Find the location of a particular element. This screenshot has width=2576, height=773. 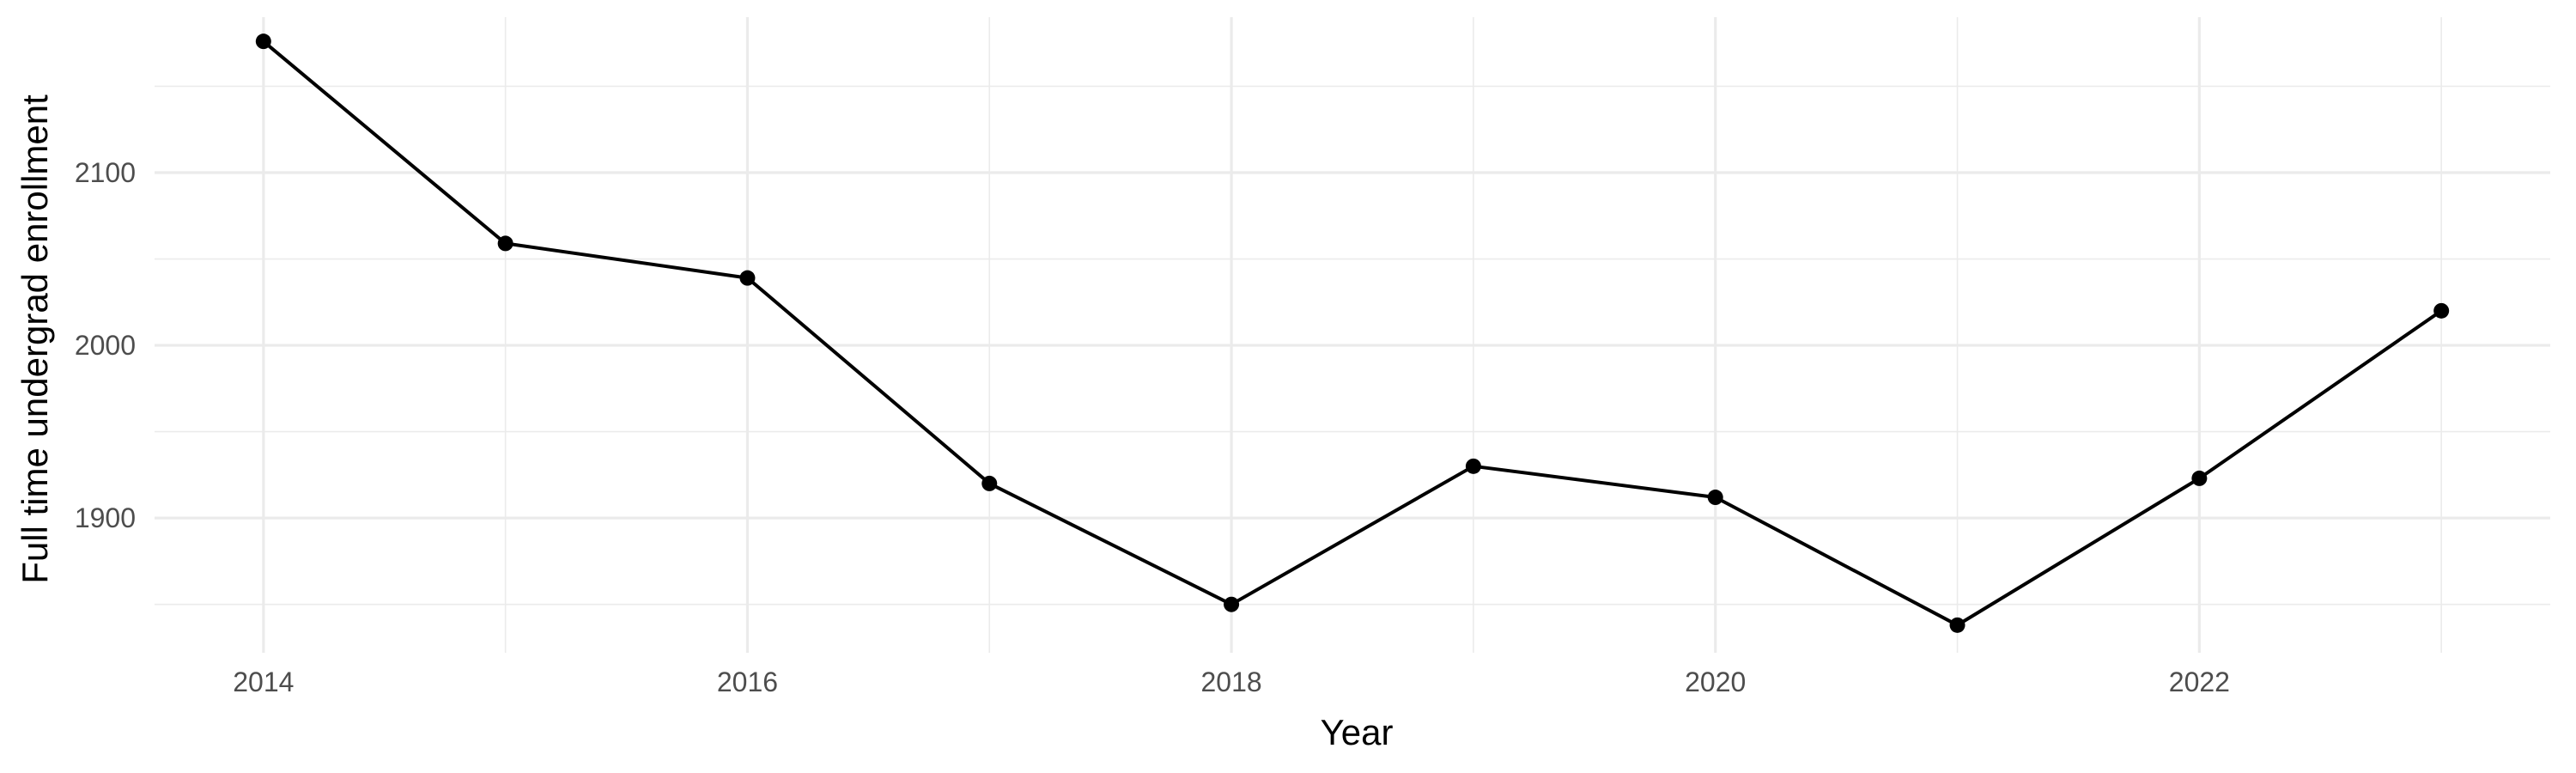

x-tick-label: 2016 is located at coordinates (748, 681).